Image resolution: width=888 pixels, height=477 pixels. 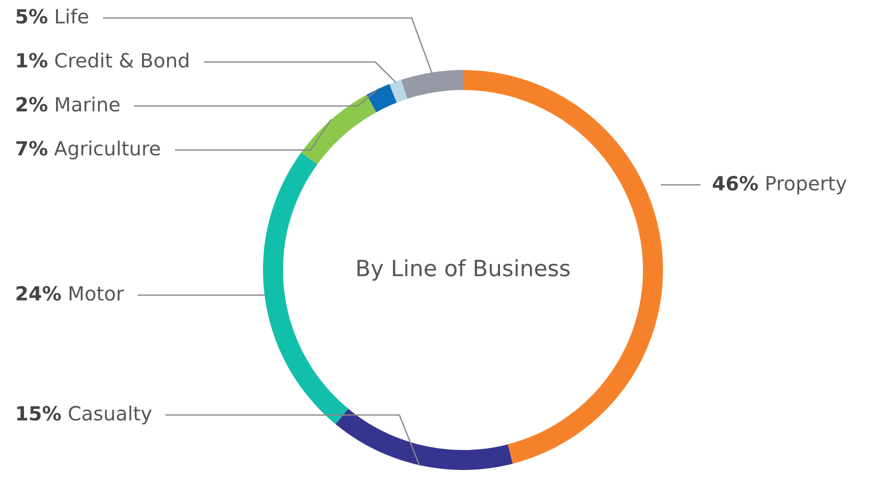 What do you see at coordinates (32, 104) in the screenshot?
I see `data-label: 2%` at bounding box center [32, 104].